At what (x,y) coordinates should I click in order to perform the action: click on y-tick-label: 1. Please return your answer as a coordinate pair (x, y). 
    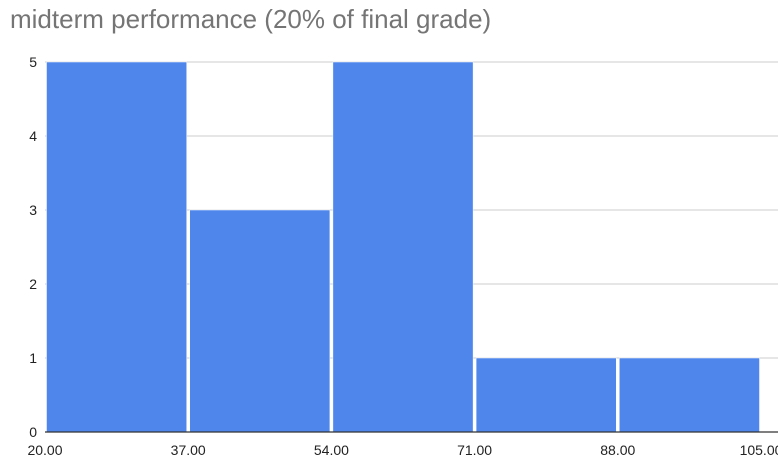
    Looking at the image, I should click on (33, 358).